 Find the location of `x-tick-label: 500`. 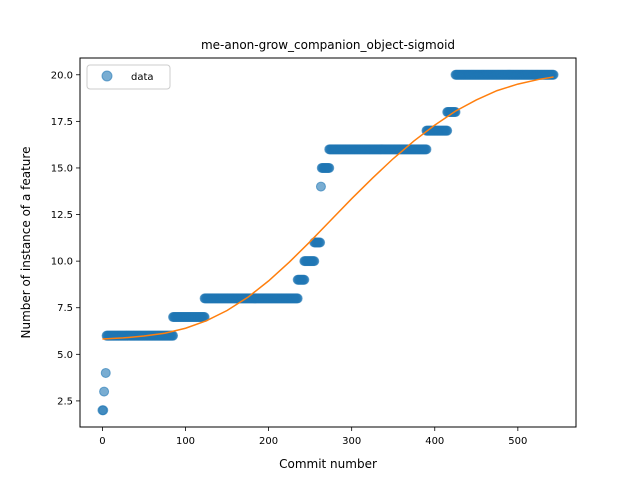

x-tick-label: 500 is located at coordinates (517, 441).